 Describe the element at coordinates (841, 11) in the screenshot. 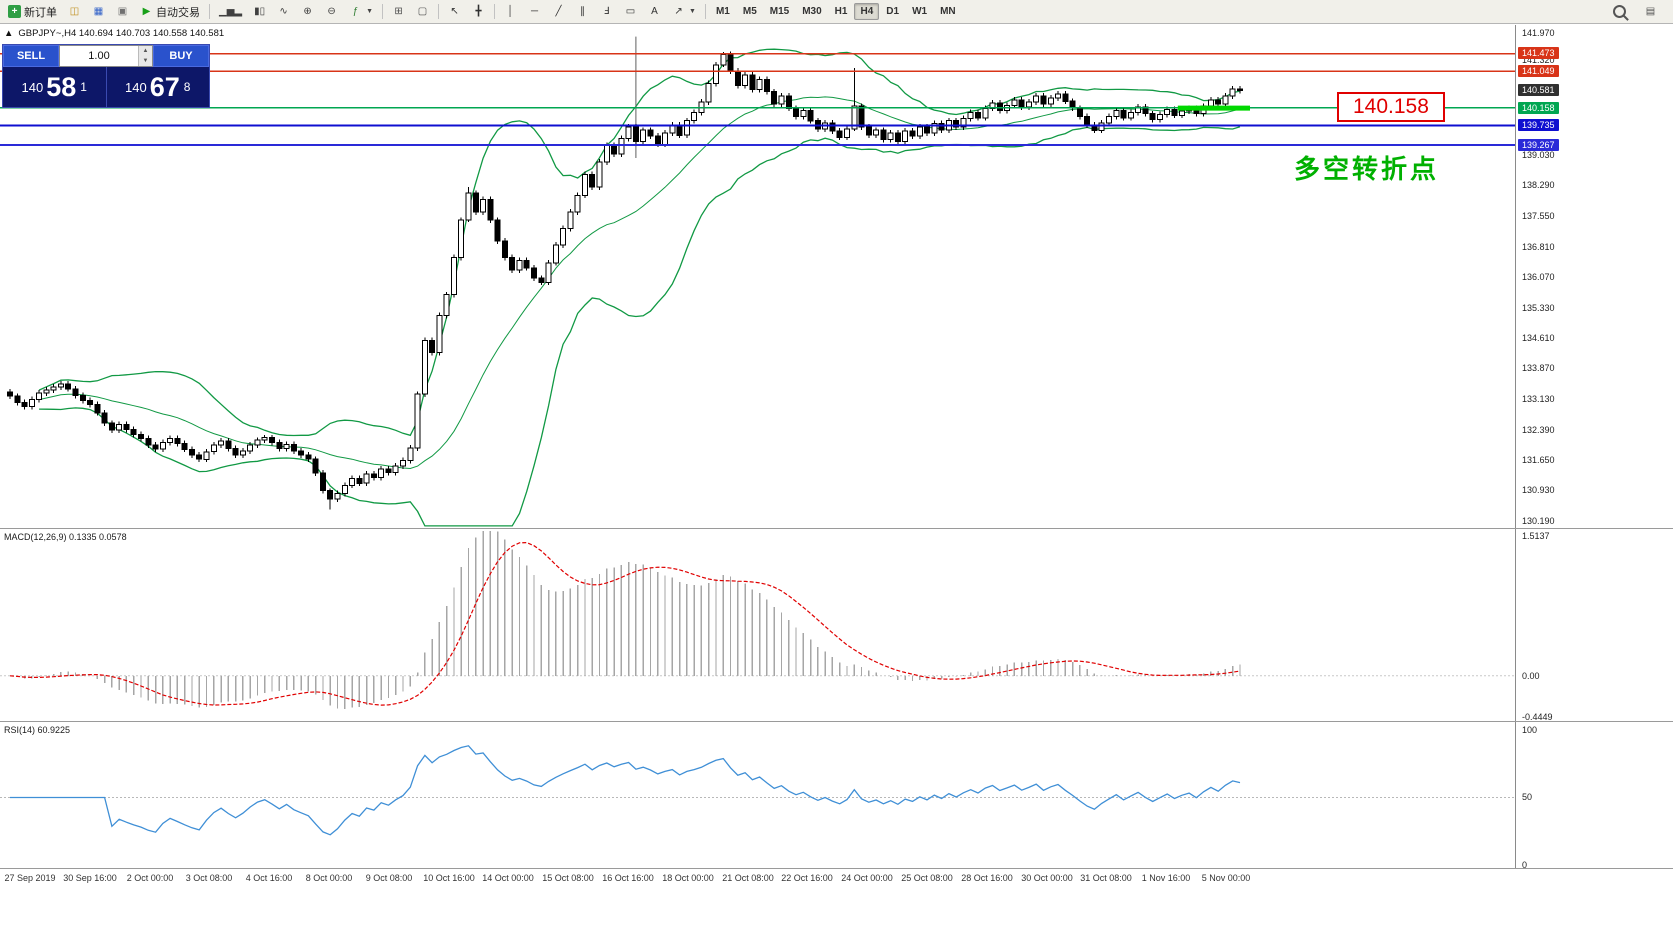

I see `timeframe-h1: H1` at that location.